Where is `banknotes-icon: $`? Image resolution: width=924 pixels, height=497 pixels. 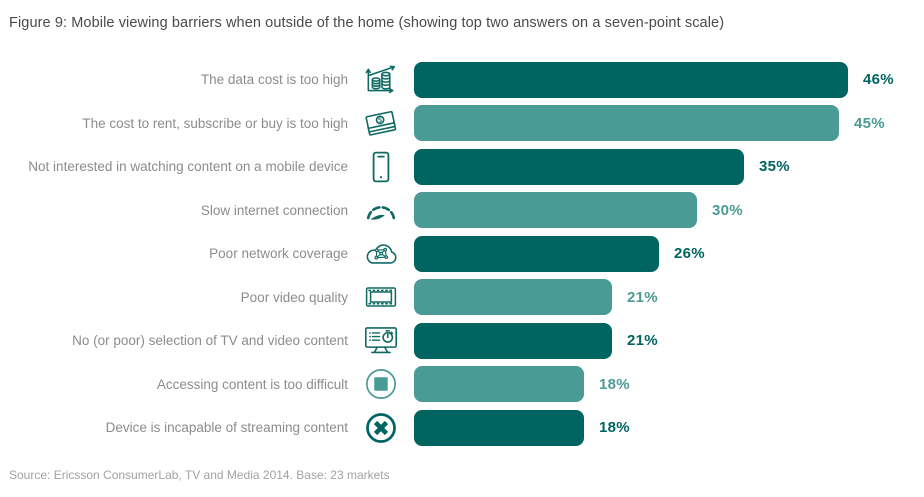 banknotes-icon: $ is located at coordinates (381, 123).